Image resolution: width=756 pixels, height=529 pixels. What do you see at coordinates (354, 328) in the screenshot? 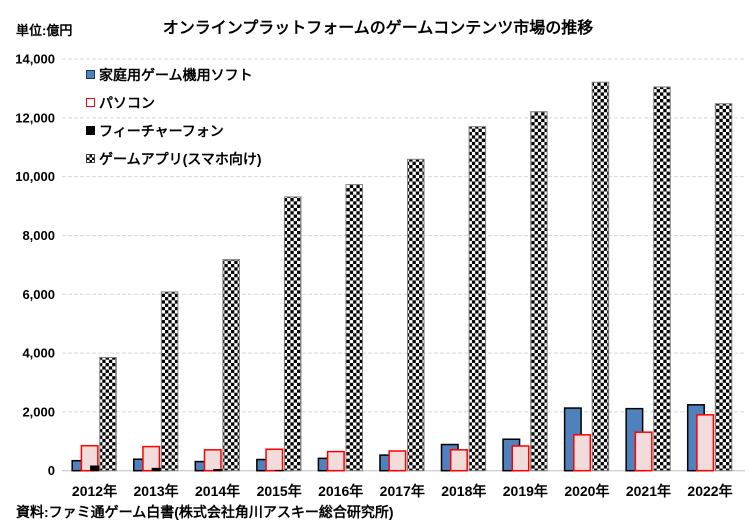
I see `bar-2016年-series3` at bounding box center [354, 328].